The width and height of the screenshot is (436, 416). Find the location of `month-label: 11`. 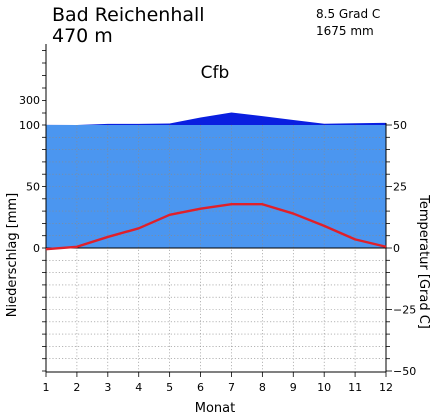

month-label: 11 is located at coordinates (355, 387).